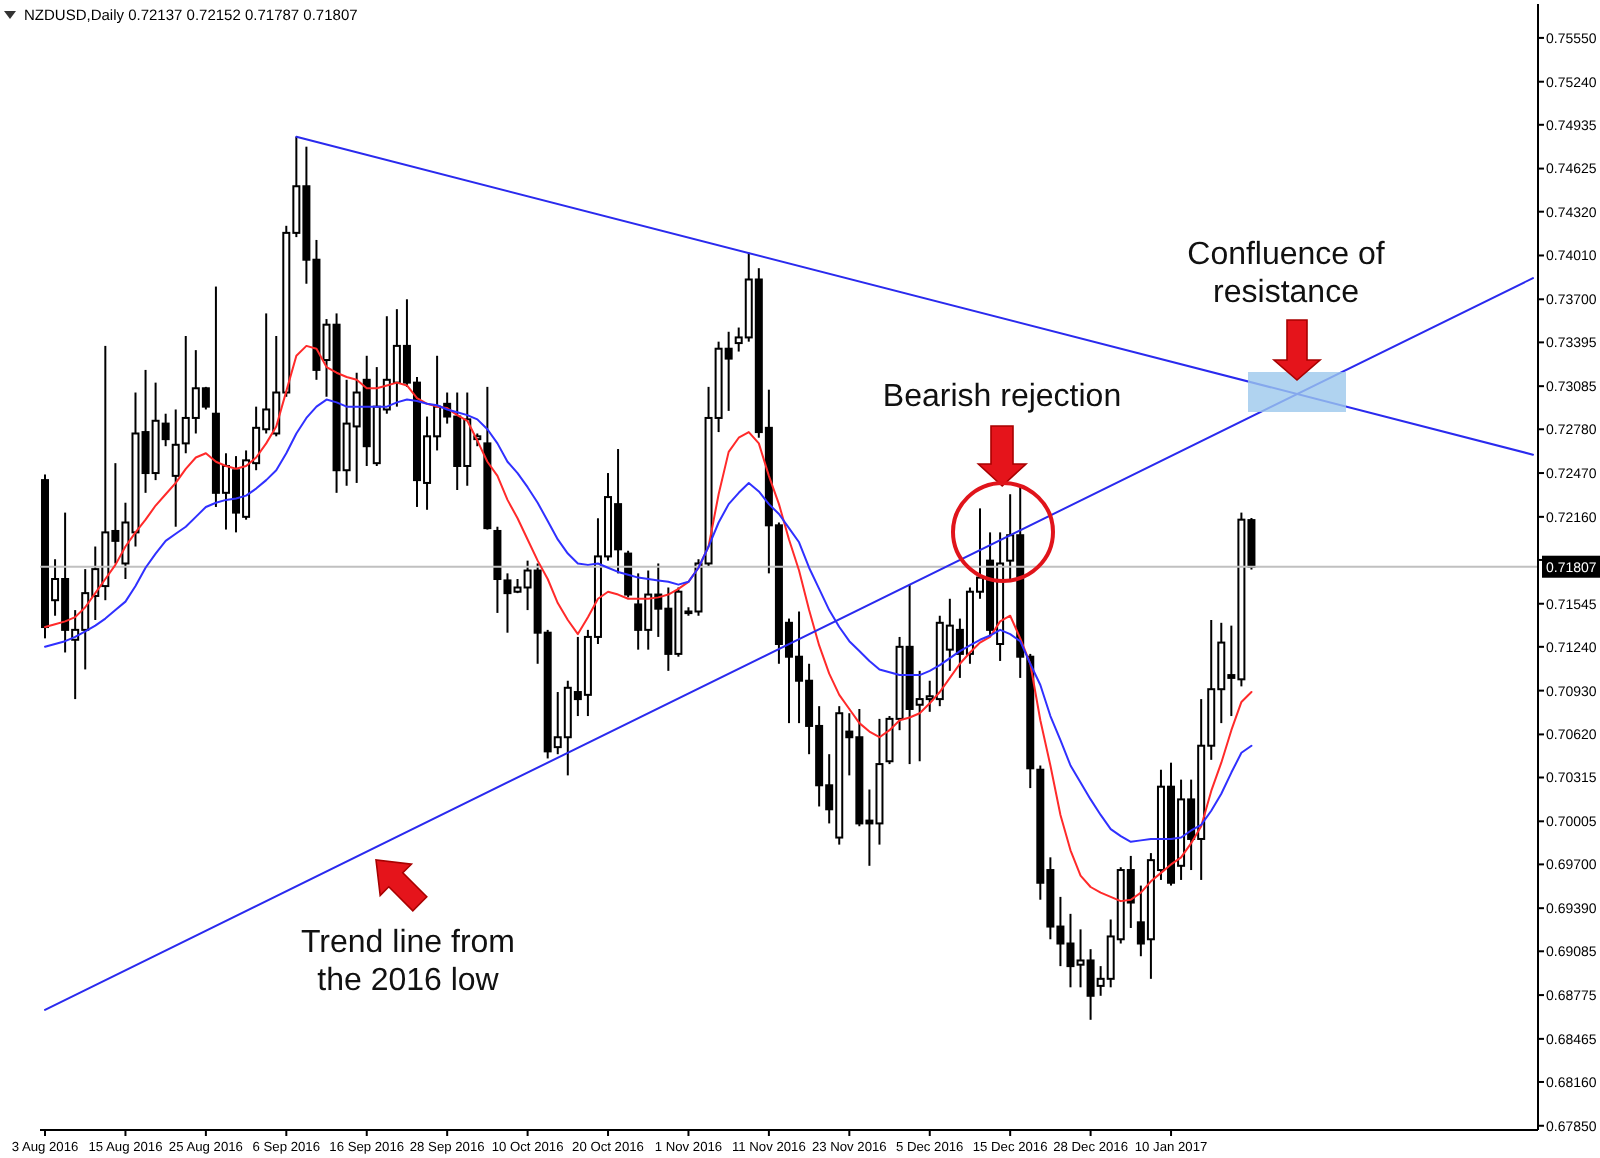  I want to click on annotation: Bearish rejection, so click(1002, 397).